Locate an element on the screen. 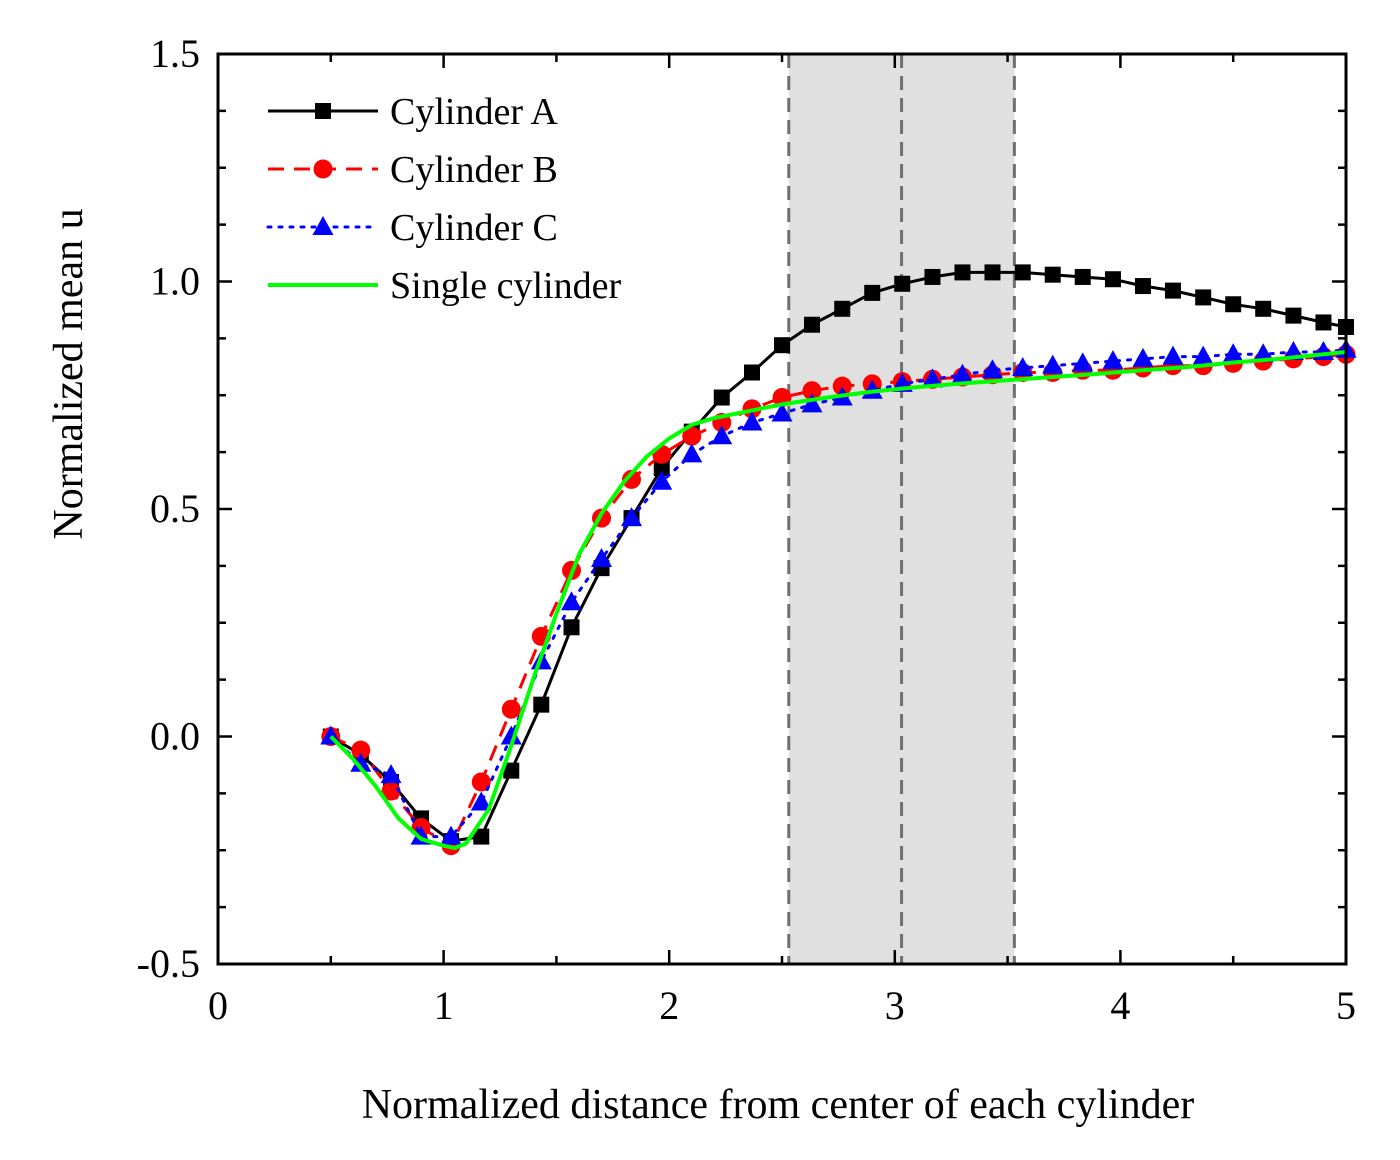  legend-item: Cylinder C is located at coordinates (412, 228).